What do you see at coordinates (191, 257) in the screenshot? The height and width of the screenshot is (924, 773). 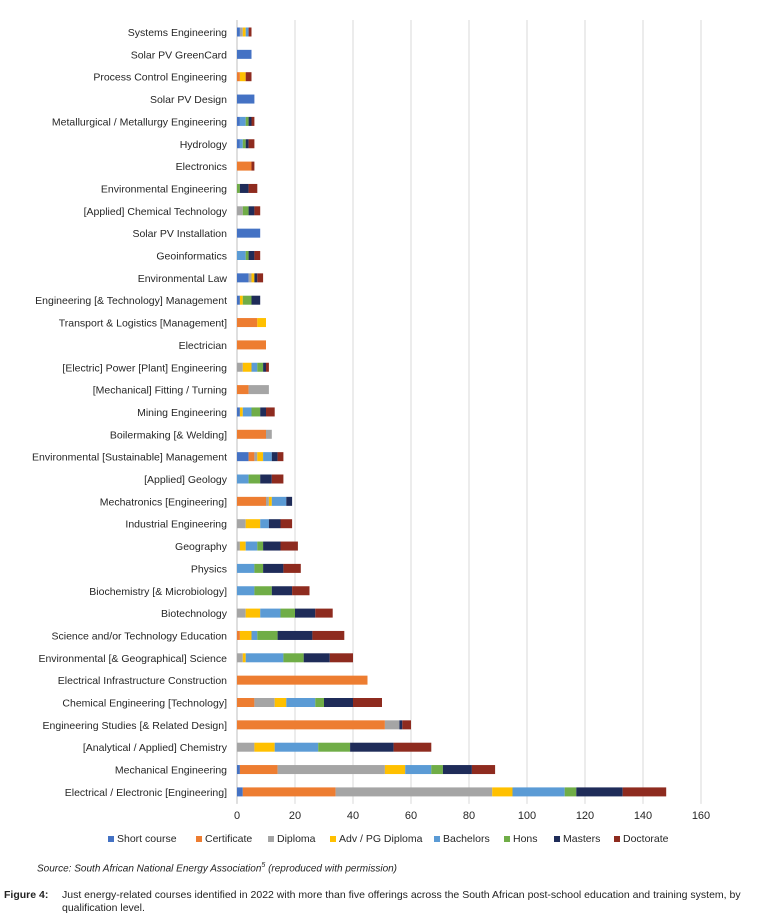 I see `category-label: Geoinformatics` at bounding box center [191, 257].